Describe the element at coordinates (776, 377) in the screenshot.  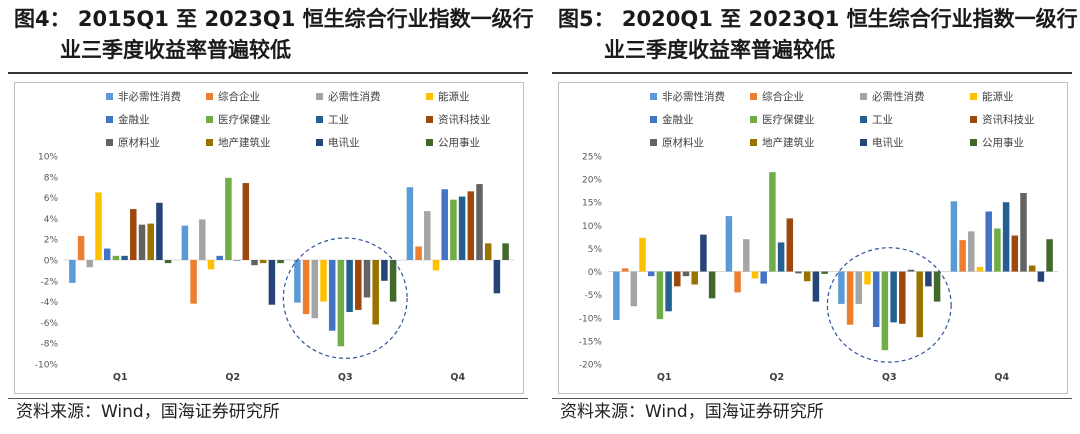
I see `category-label: Q2` at that location.